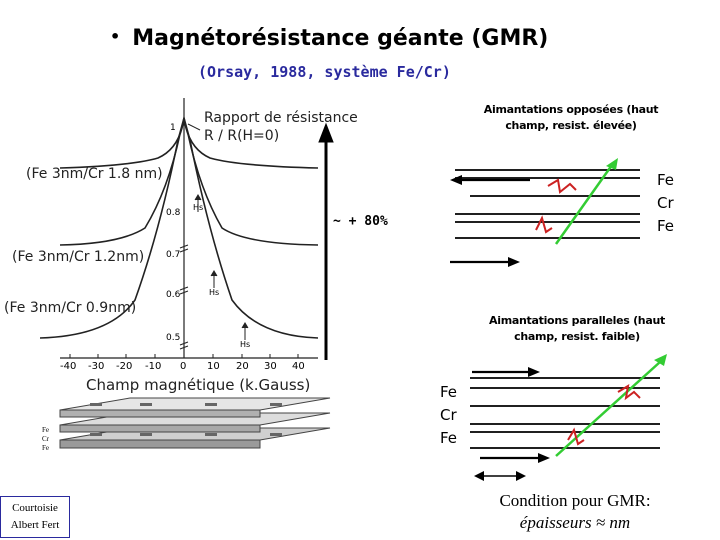 The image size is (720, 540). What do you see at coordinates (242, 366) in the screenshot?
I see `x-tick: 20` at bounding box center [242, 366].